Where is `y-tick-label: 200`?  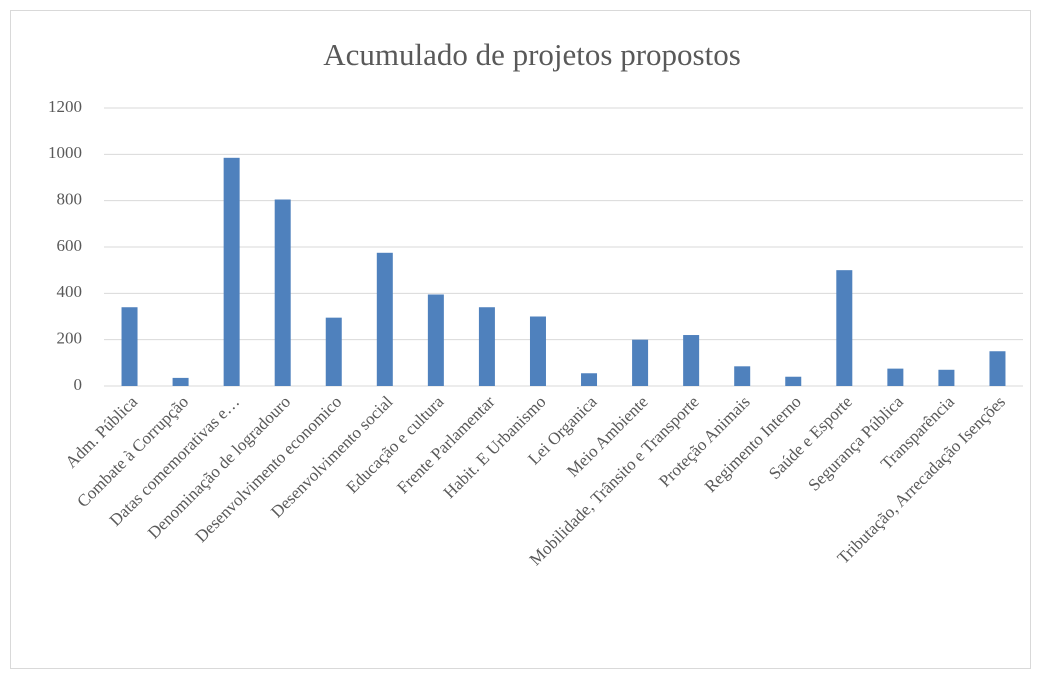 y-tick-label: 200 is located at coordinates (70, 338).